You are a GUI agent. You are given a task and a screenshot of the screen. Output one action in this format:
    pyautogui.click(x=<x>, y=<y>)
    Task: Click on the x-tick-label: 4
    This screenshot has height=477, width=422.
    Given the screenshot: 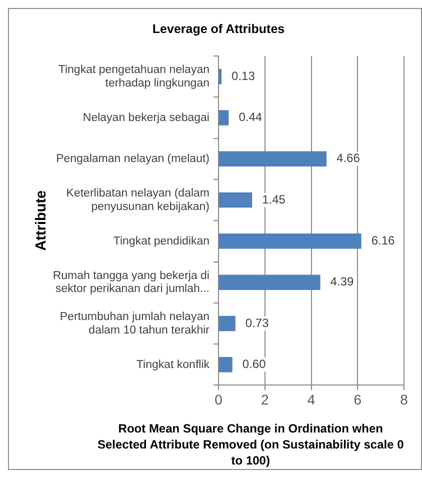 What is the action you would take?
    pyautogui.click(x=311, y=399)
    